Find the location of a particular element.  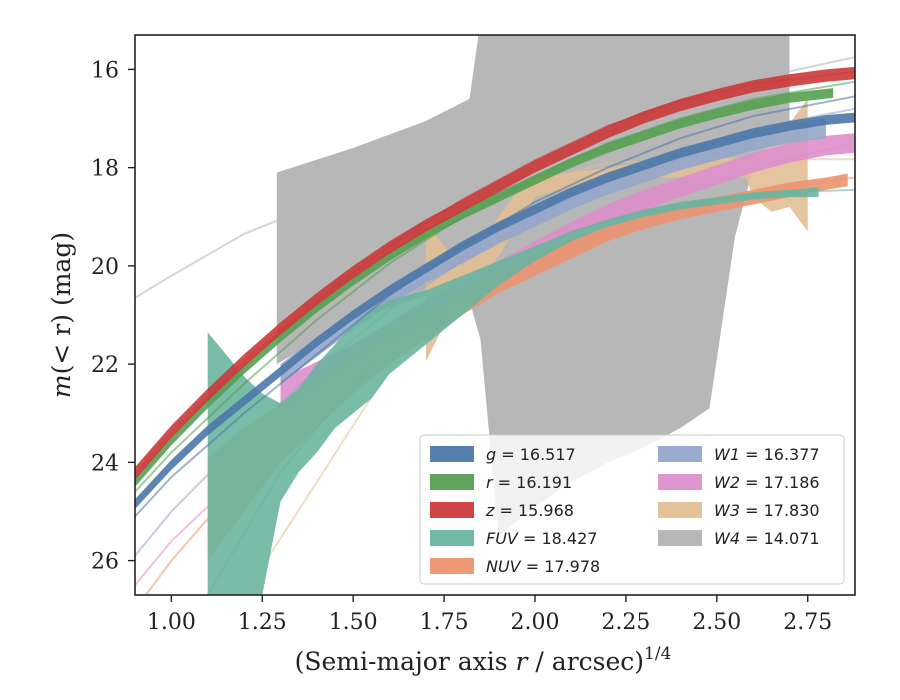

legend-label: W2 = 17.186 is located at coordinates (767, 482).